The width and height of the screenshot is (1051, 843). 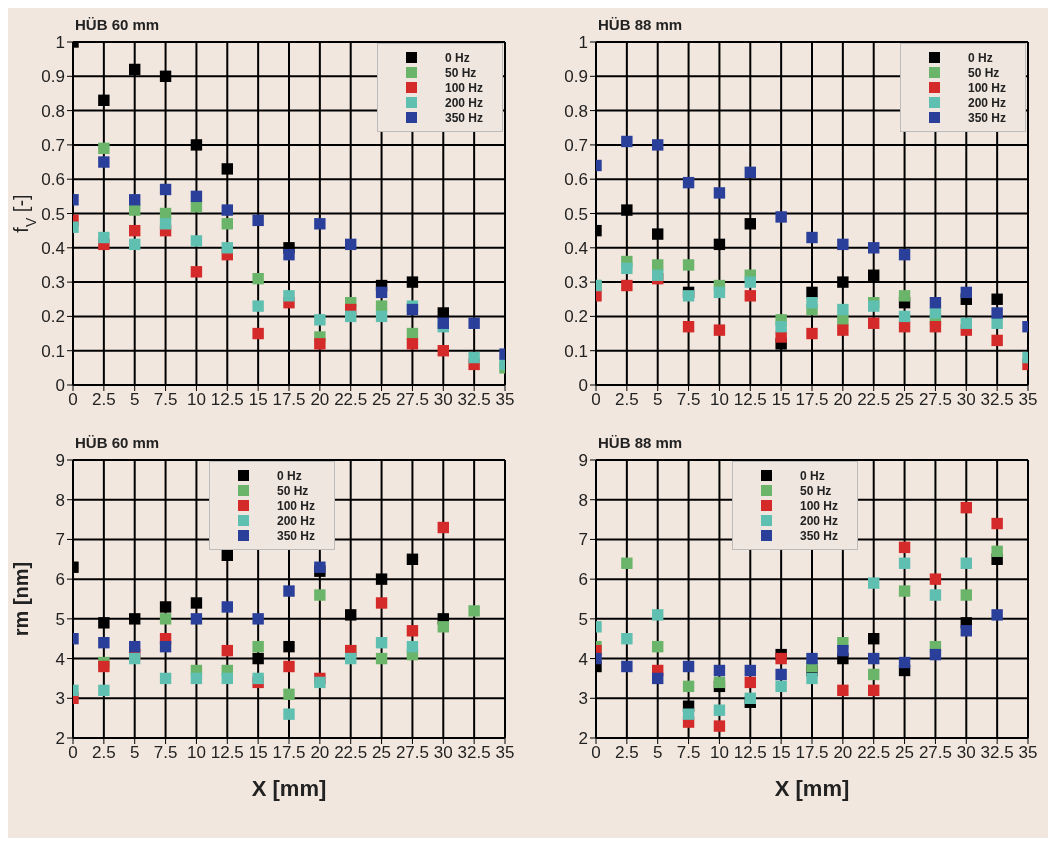 What do you see at coordinates (53, 214) in the screenshot?
I see `y-tick-label: 0.5` at bounding box center [53, 214].